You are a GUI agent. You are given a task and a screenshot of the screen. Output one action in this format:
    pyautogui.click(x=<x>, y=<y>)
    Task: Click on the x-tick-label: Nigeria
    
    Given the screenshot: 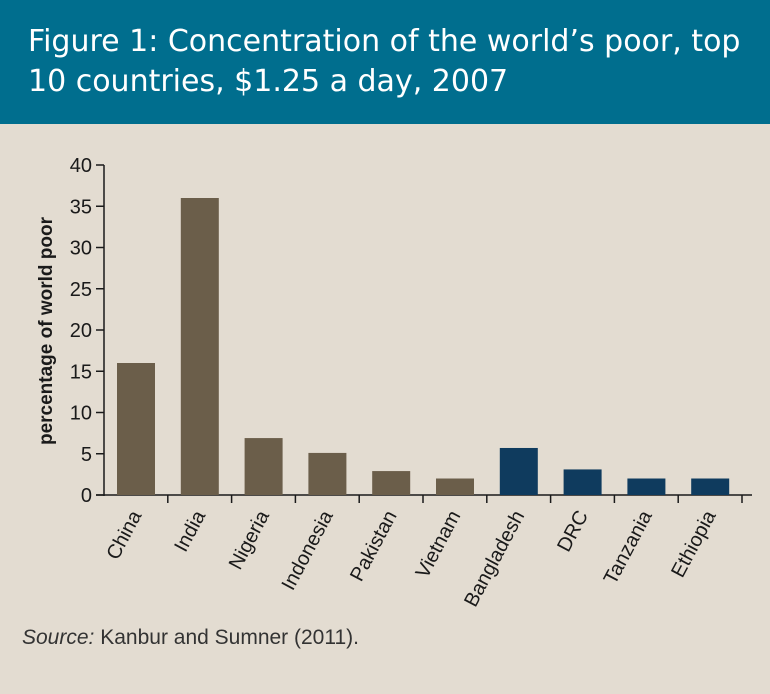 What is the action you would take?
    pyautogui.click(x=250, y=539)
    